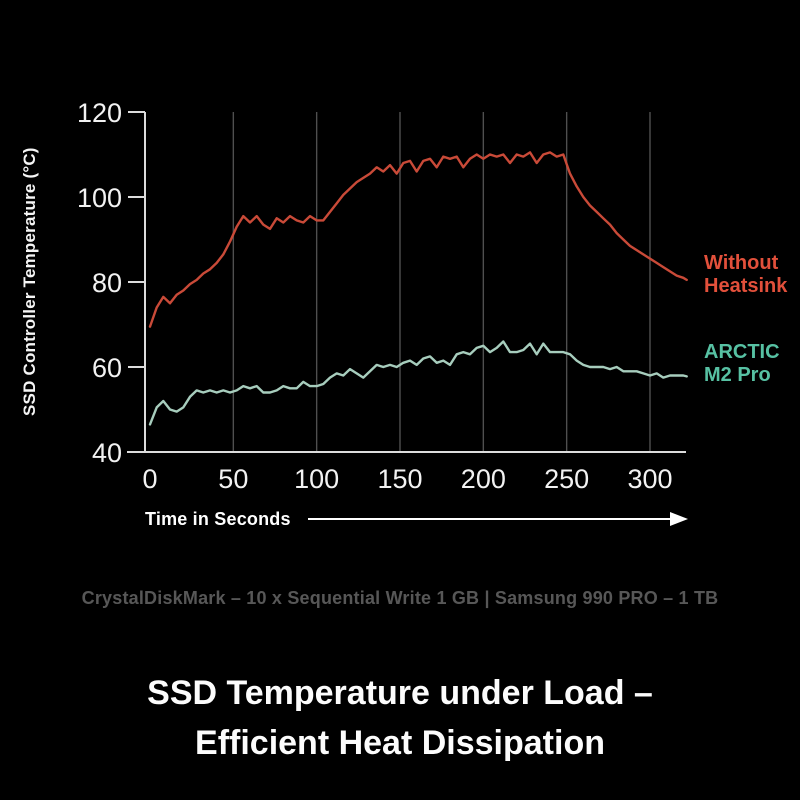 The width and height of the screenshot is (800, 800). I want to click on x-tick-label-200: 200, so click(483, 479).